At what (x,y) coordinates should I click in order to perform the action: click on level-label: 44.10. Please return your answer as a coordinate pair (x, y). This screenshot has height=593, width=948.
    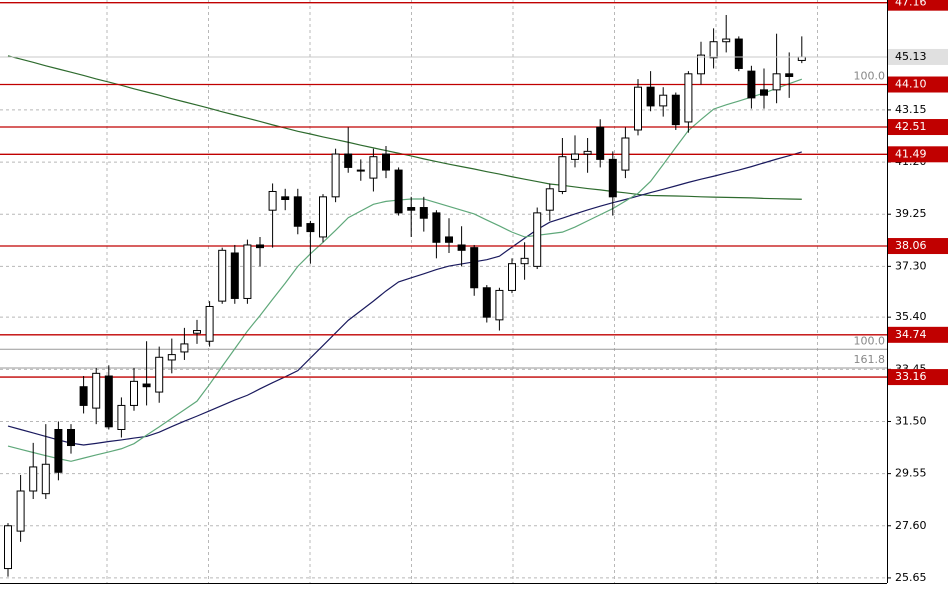
    Looking at the image, I should click on (911, 84).